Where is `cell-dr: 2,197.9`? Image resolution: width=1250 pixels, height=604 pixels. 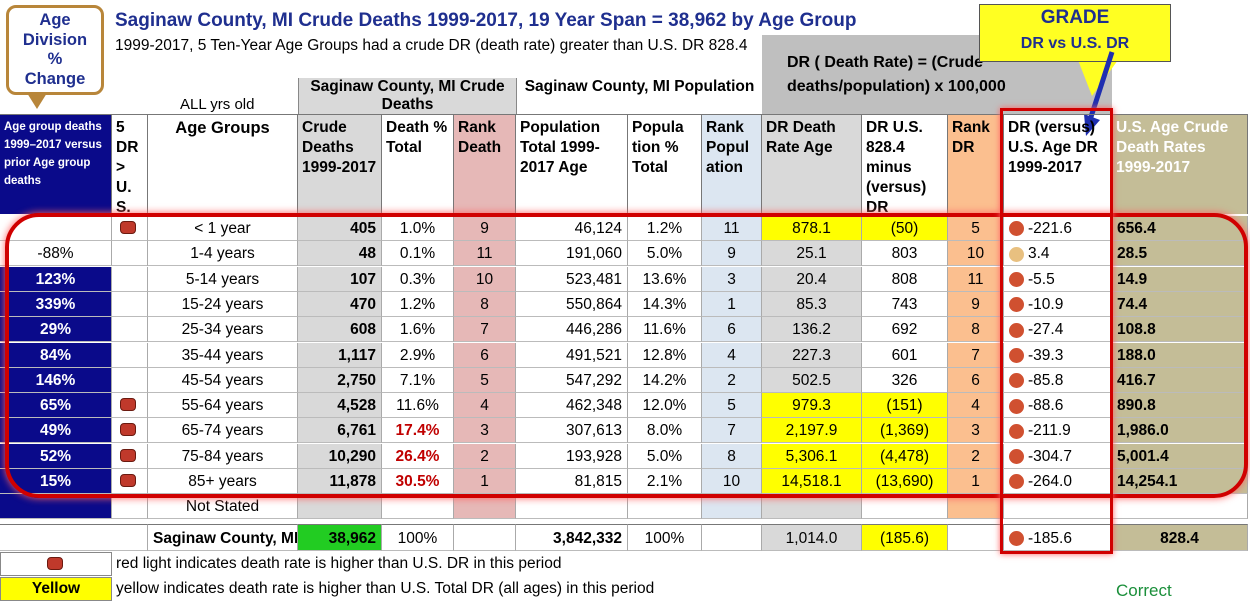
cell-dr: 2,197.9 is located at coordinates (812, 431).